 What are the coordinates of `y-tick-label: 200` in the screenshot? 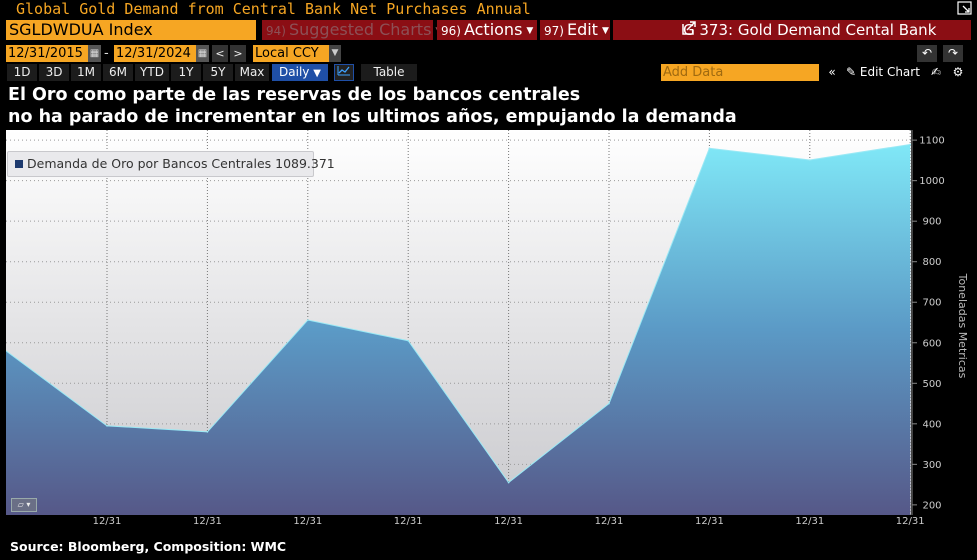 It's located at (931, 505).